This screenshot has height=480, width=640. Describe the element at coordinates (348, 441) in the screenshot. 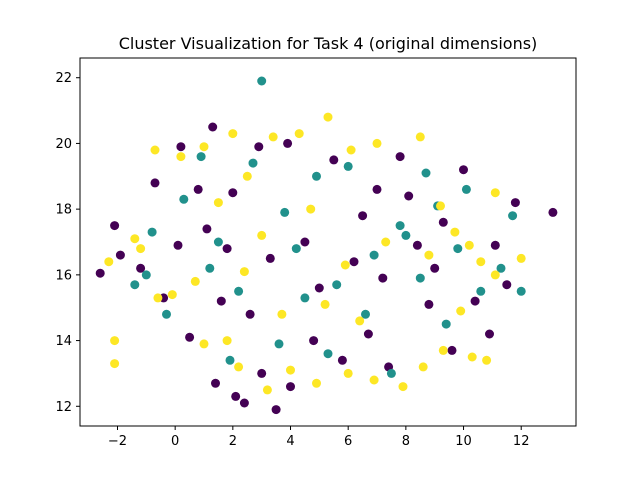

I see `x-tick-label-5: 6` at that location.